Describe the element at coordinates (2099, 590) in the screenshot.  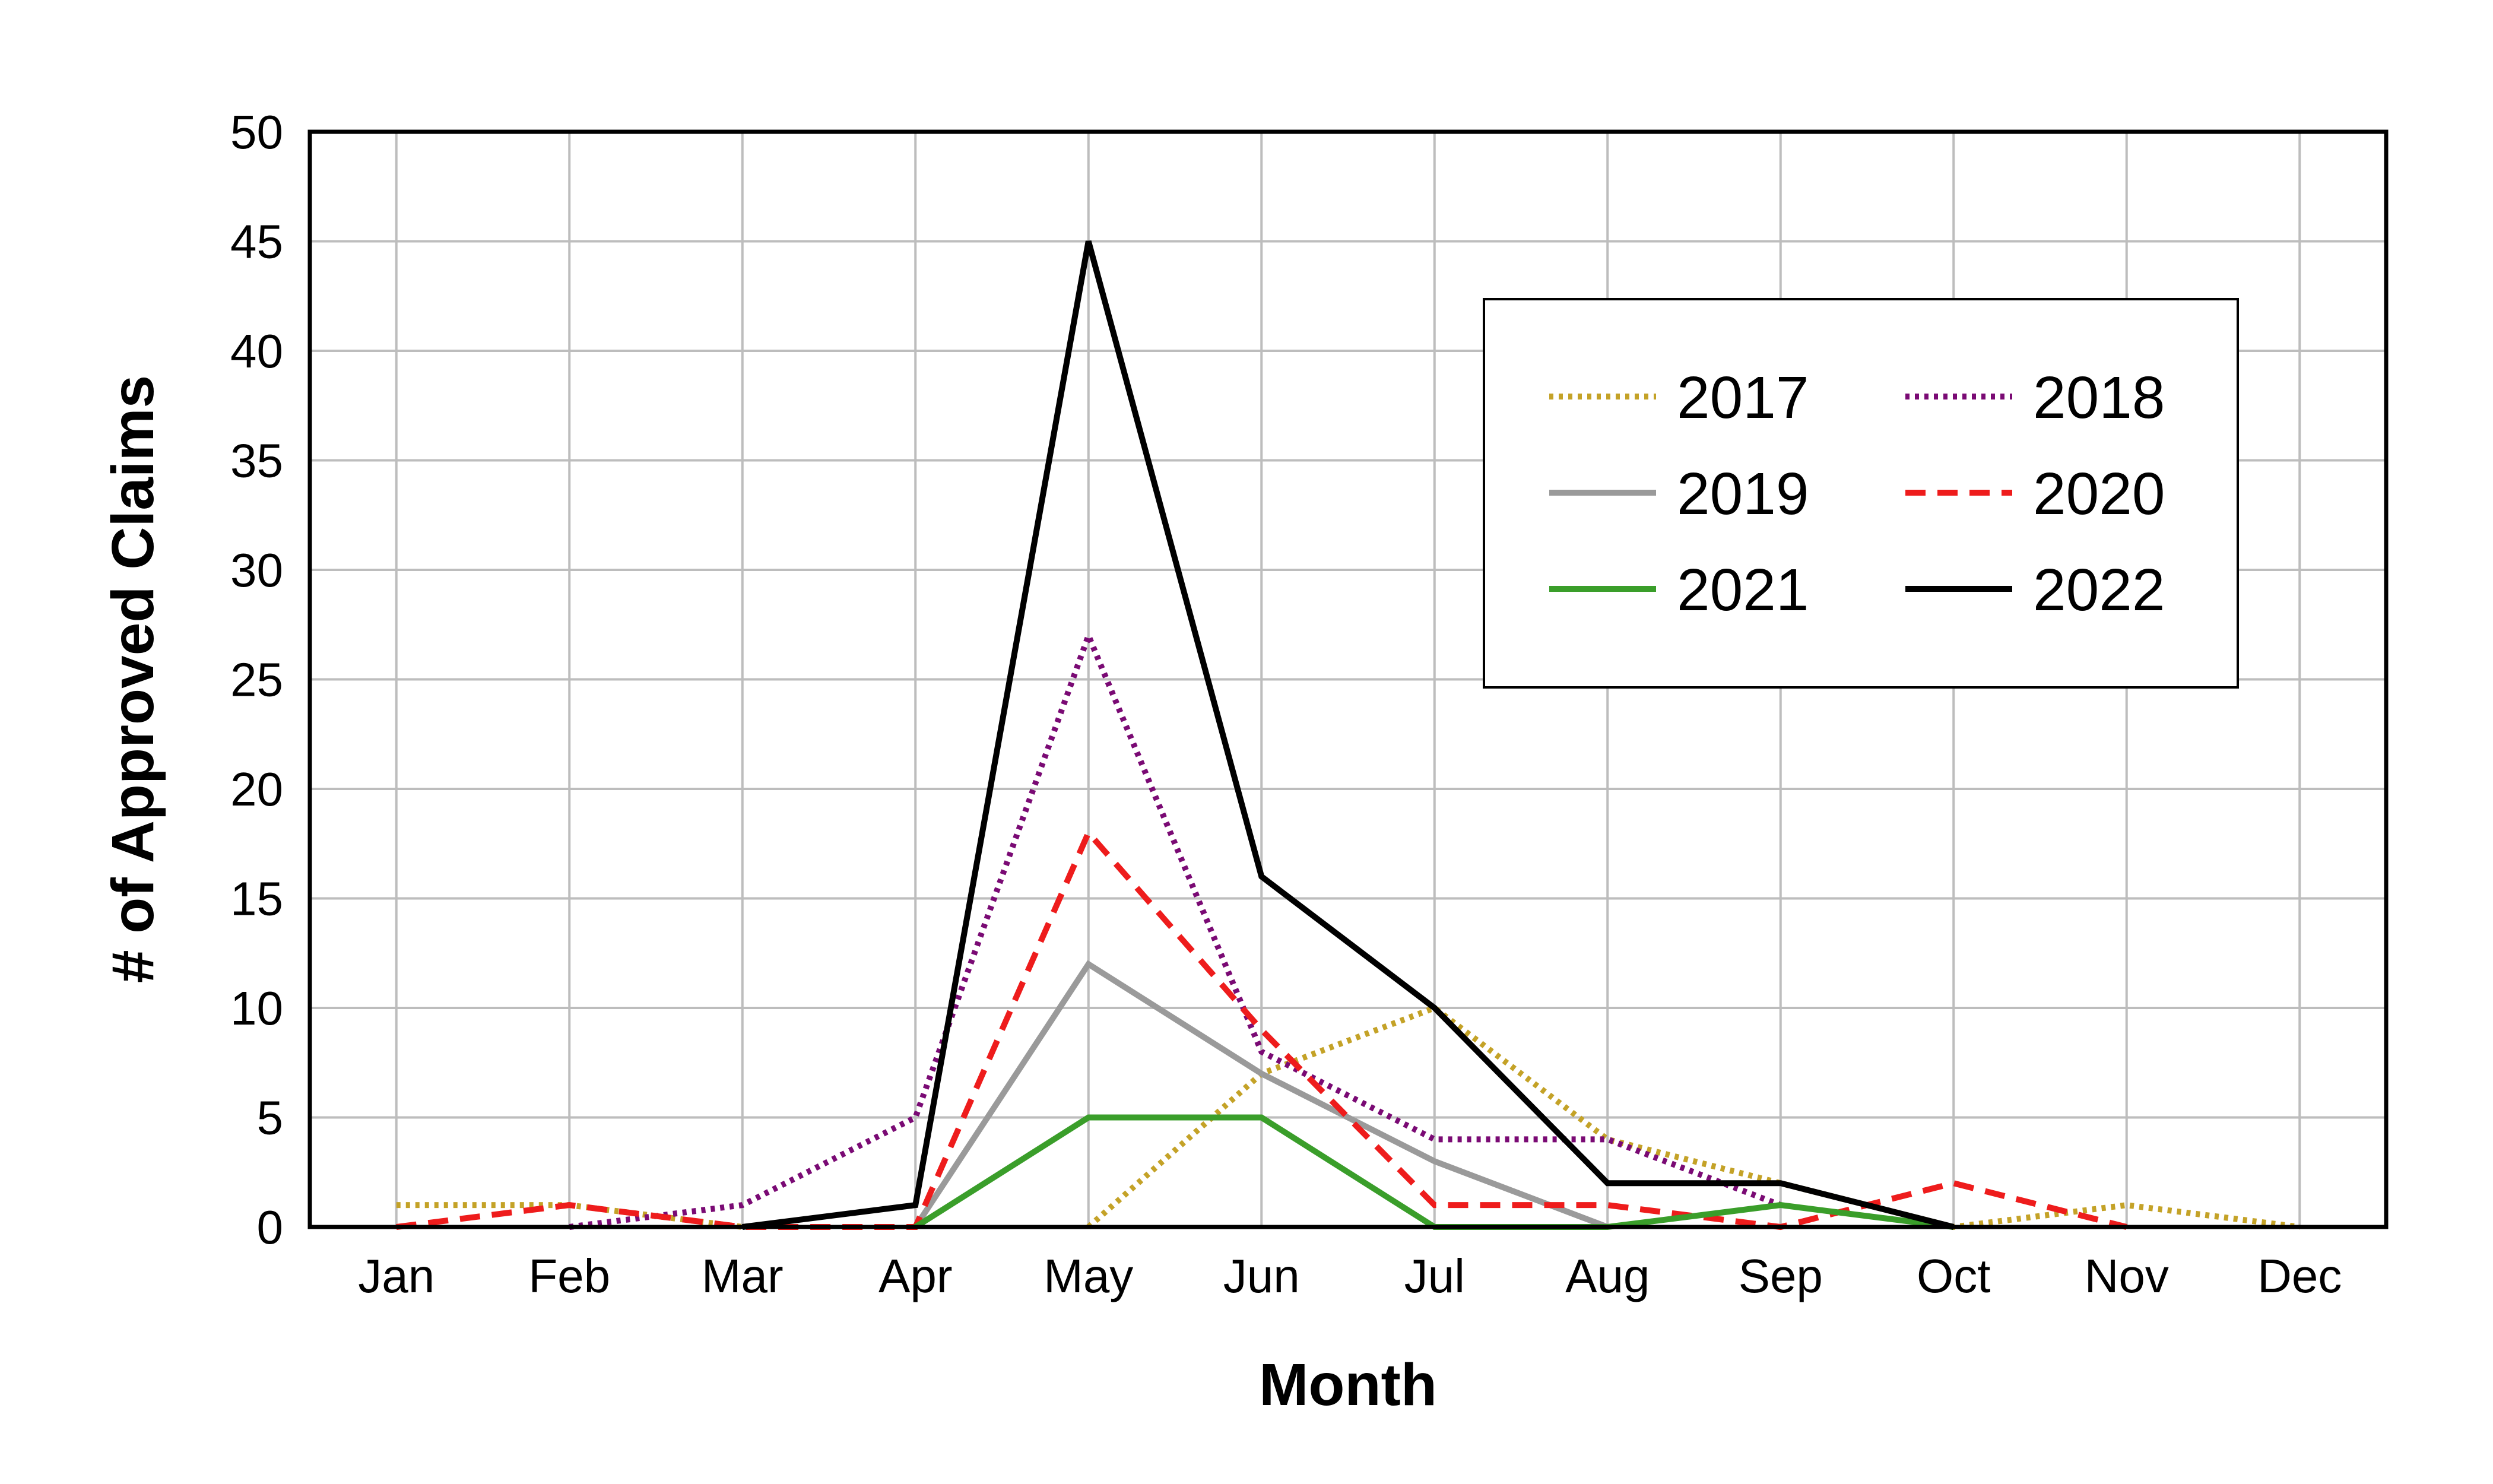
I see `legend-label: 2022` at that location.